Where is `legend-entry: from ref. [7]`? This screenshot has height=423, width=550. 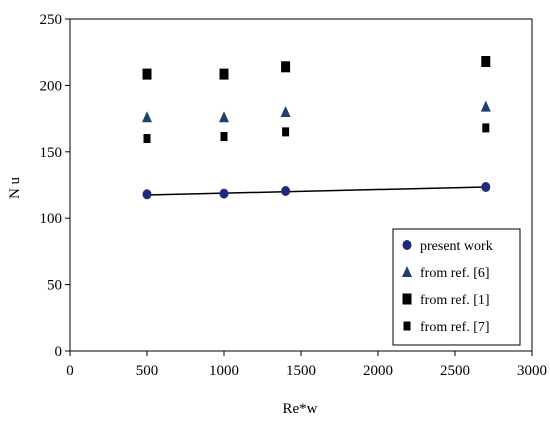 legend-entry: from ref. [7] is located at coordinates (455, 327).